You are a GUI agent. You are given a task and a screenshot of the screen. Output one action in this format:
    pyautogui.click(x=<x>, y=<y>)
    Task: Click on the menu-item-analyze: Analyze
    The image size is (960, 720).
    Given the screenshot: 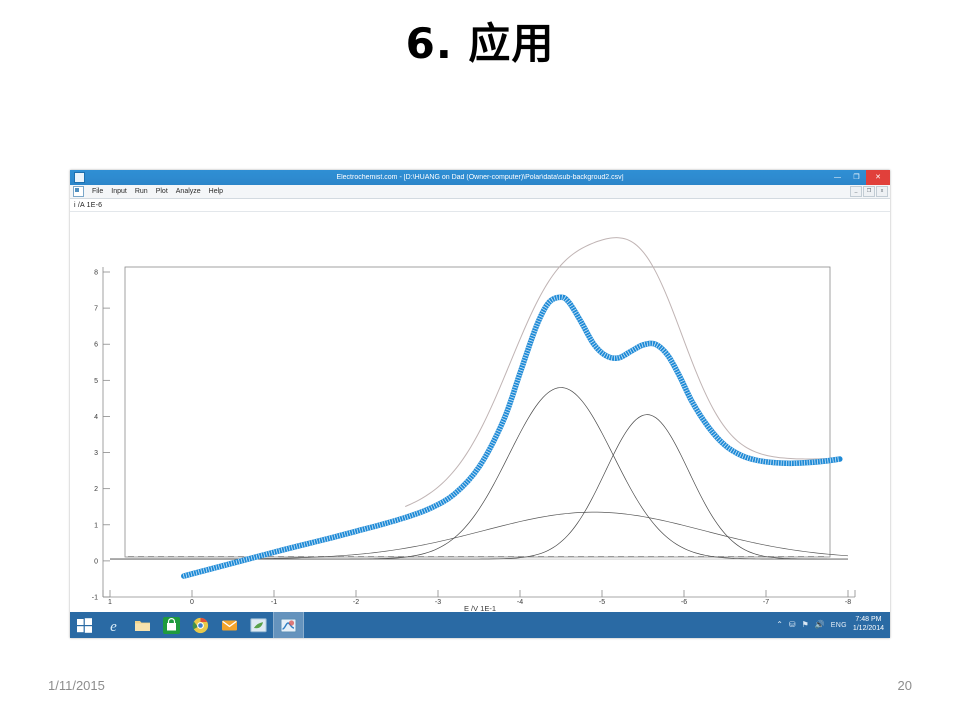 What is the action you would take?
    pyautogui.click(x=188, y=191)
    